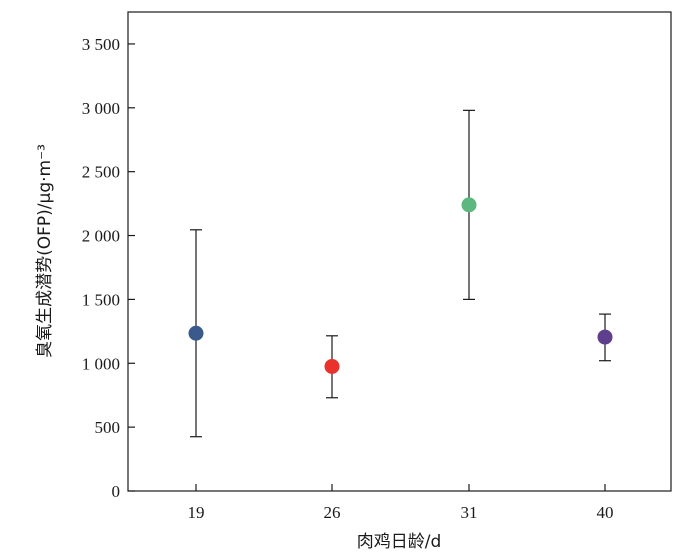 Image resolution: width=700 pixels, height=560 pixels. What do you see at coordinates (116, 491) in the screenshot?
I see `y-tick-label: 0` at bounding box center [116, 491].